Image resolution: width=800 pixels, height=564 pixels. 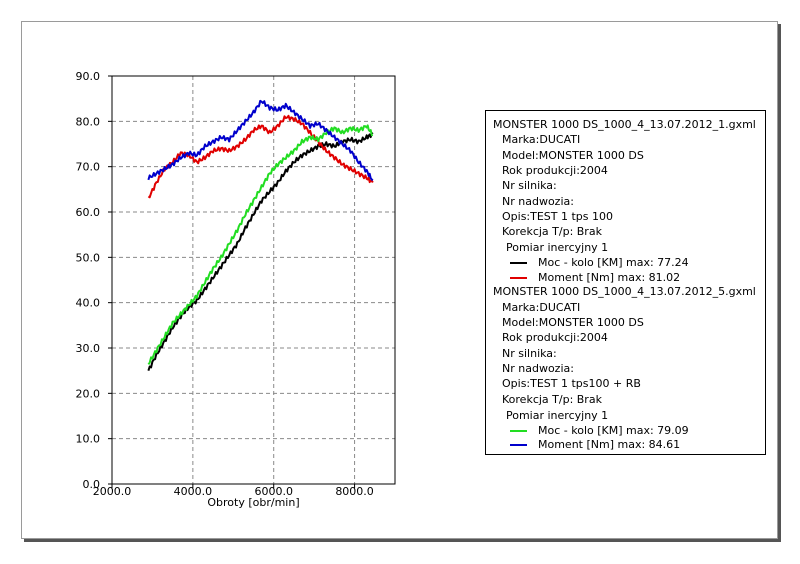 I want to click on legend-info-line: Opis:TEST 1 tps100 + RB, so click(x=571, y=384).